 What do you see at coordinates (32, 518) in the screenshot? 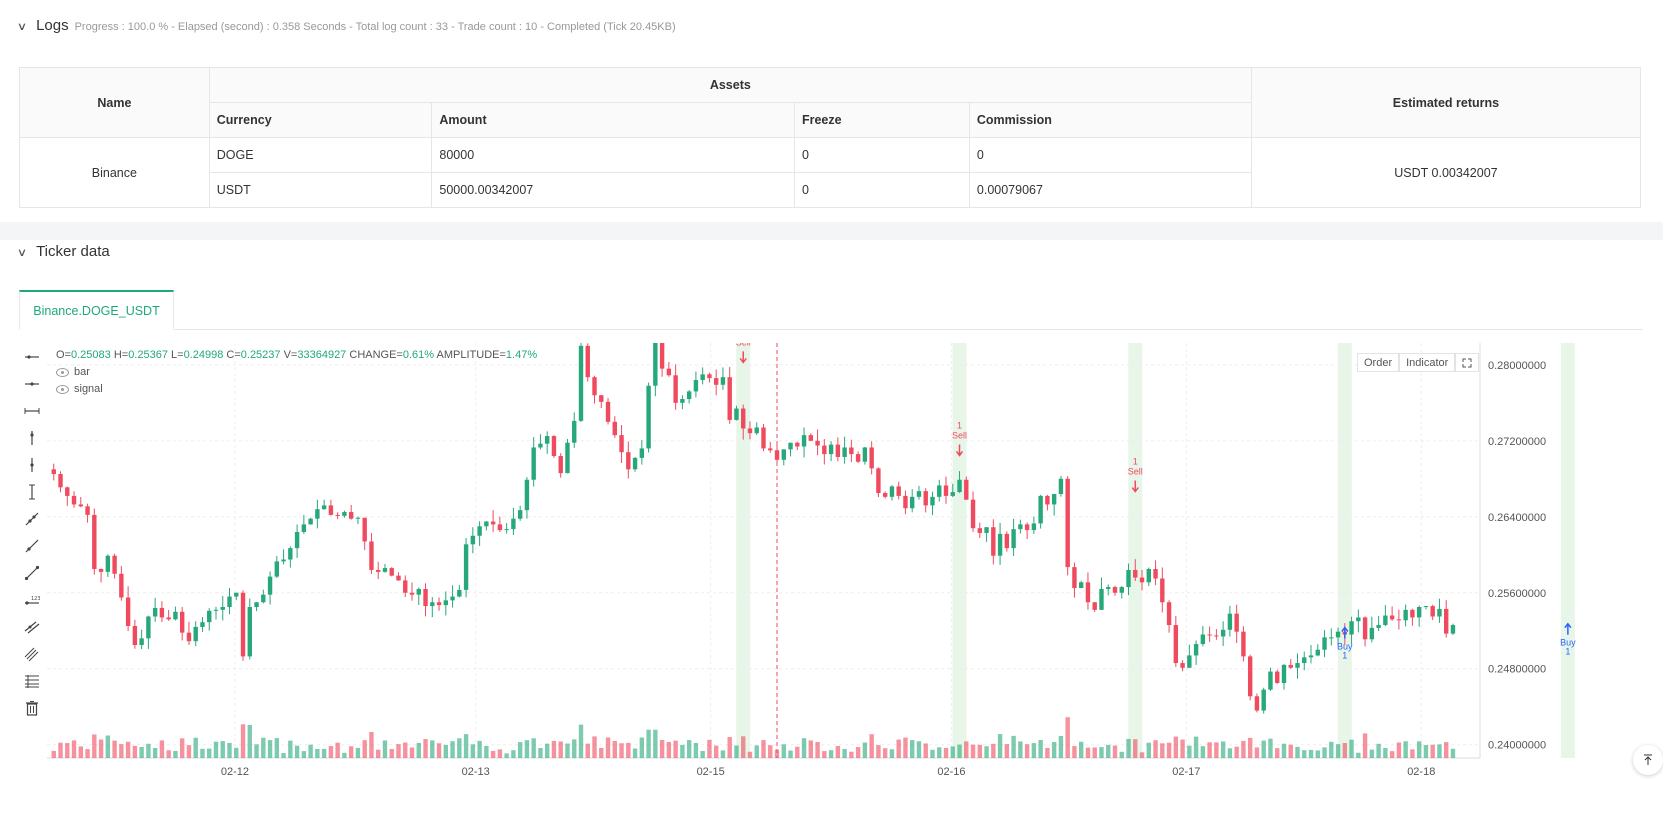
I see `trend-line-icon` at bounding box center [32, 518].